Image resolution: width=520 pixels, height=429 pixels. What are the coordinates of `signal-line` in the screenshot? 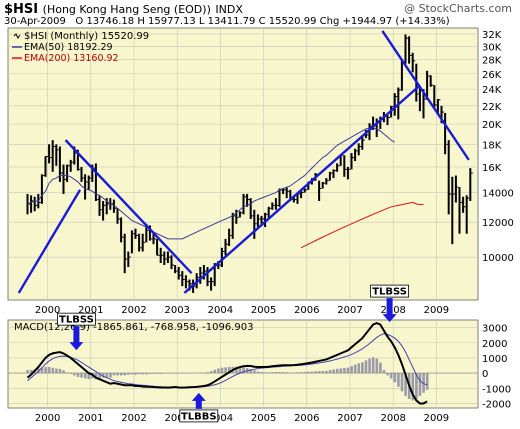 It's located at (227, 360).